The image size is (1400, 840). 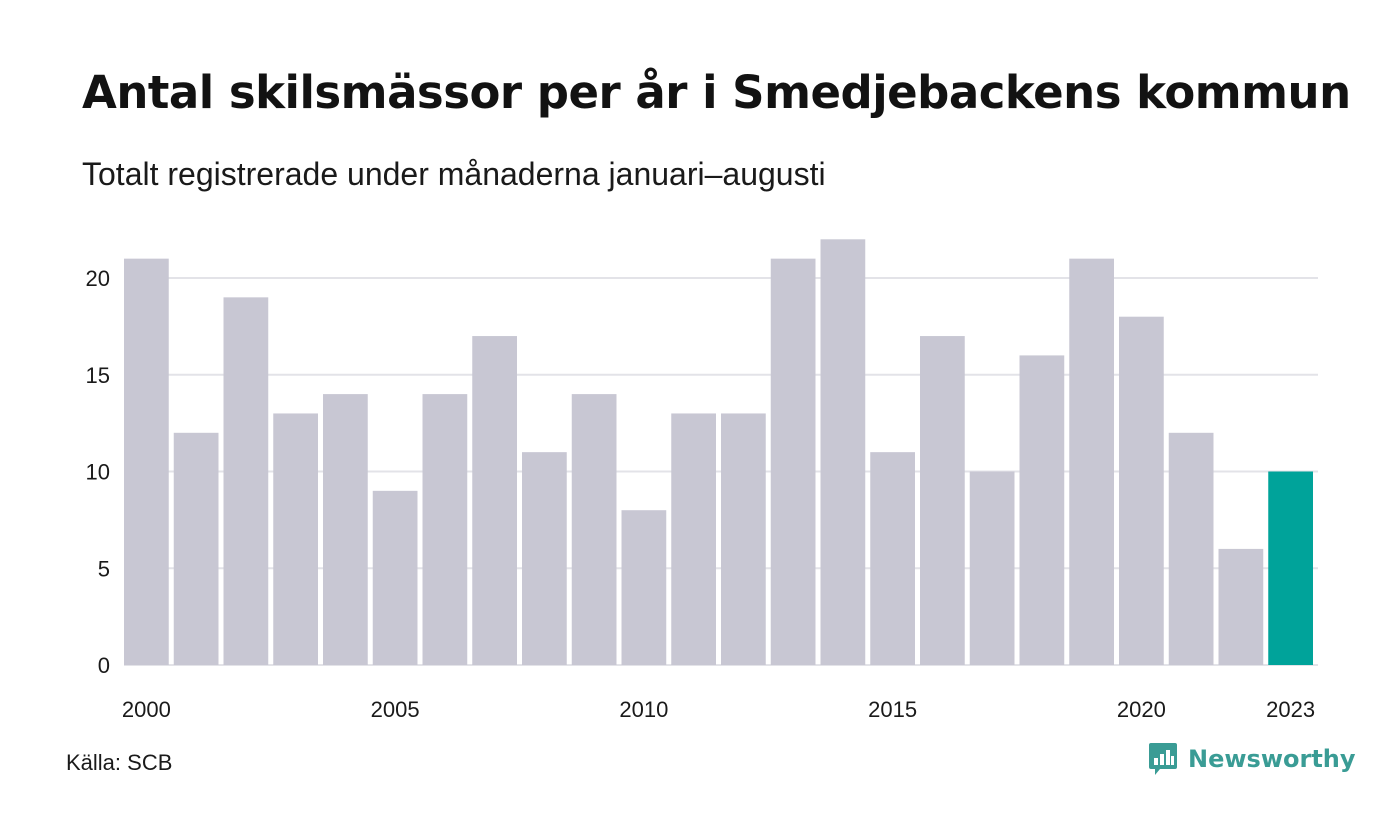 I want to click on y-axis-ticks: 0 5 10 15 20, so click(x=98, y=472).